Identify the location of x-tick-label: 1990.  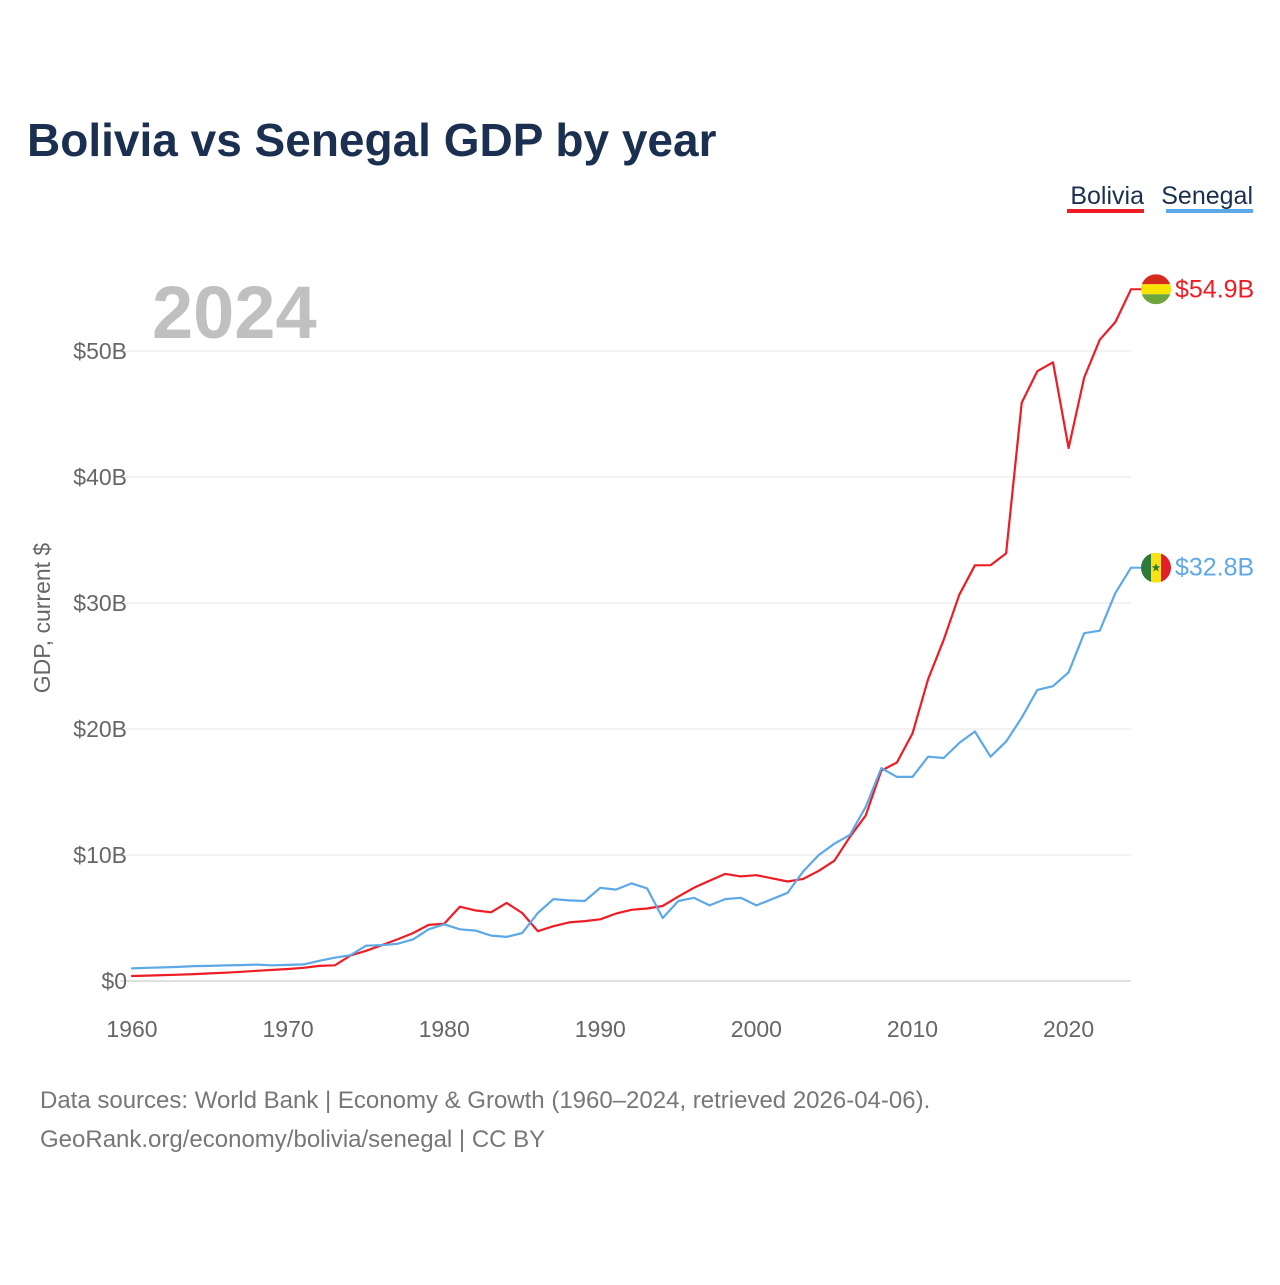
(600, 1029).